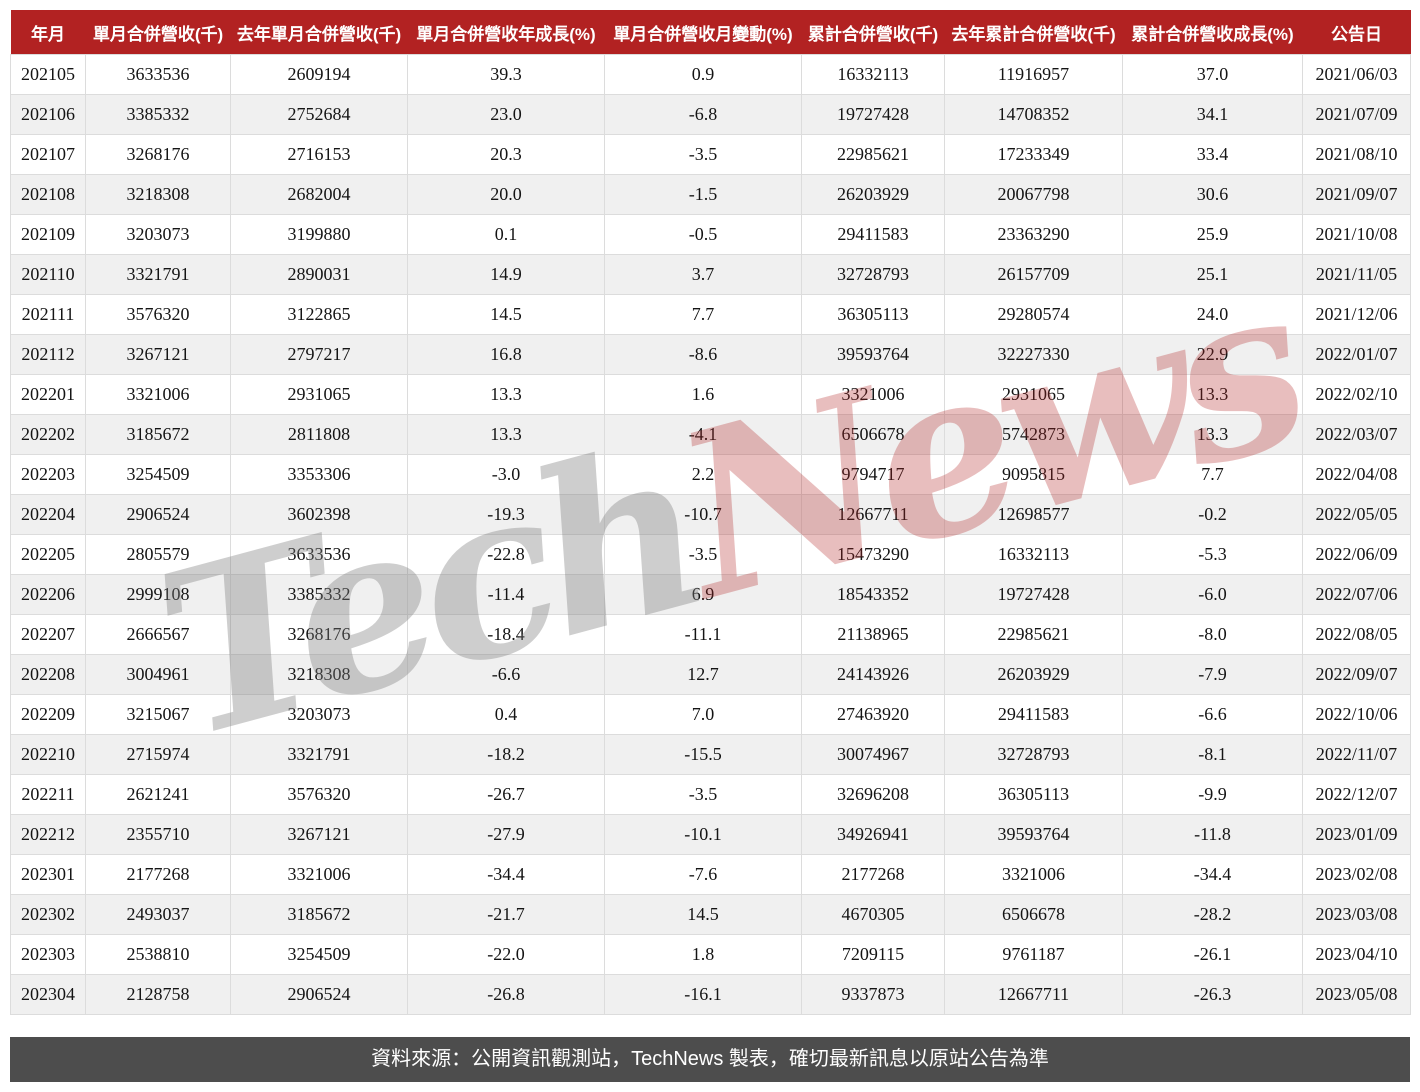 The image size is (1420, 1092). What do you see at coordinates (48, 154) in the screenshot?
I see `year-month-cell: 202107` at bounding box center [48, 154].